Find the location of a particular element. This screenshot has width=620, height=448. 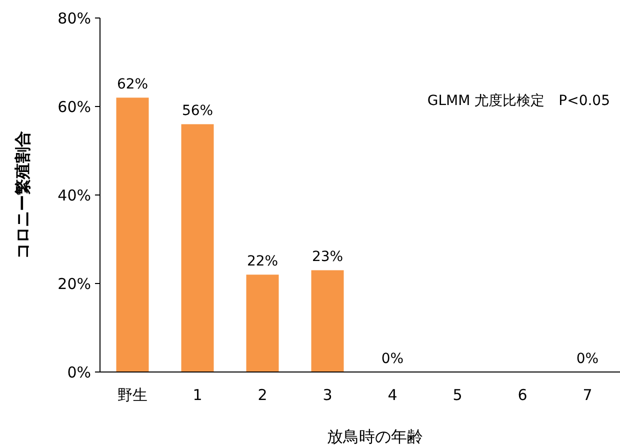

y-tick-label: 40% is located at coordinates (74, 195).